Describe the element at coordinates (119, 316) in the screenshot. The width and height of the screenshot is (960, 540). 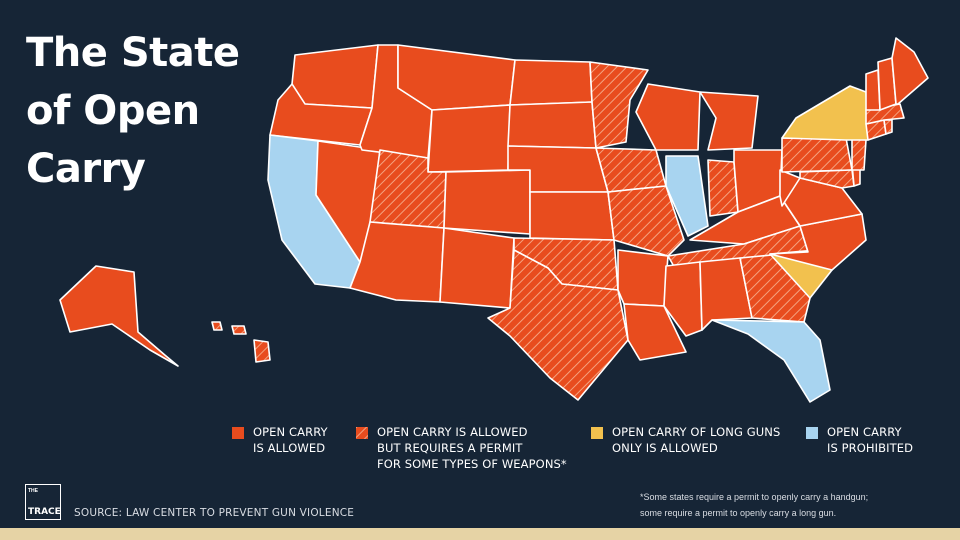
I see `state-ak` at that location.